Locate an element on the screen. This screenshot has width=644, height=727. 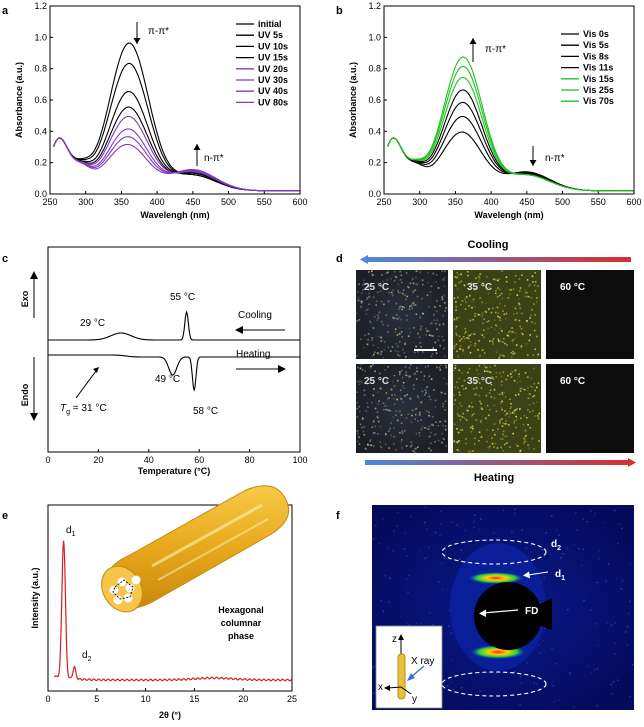
panel-label-e: e is located at coordinates (5, 516).